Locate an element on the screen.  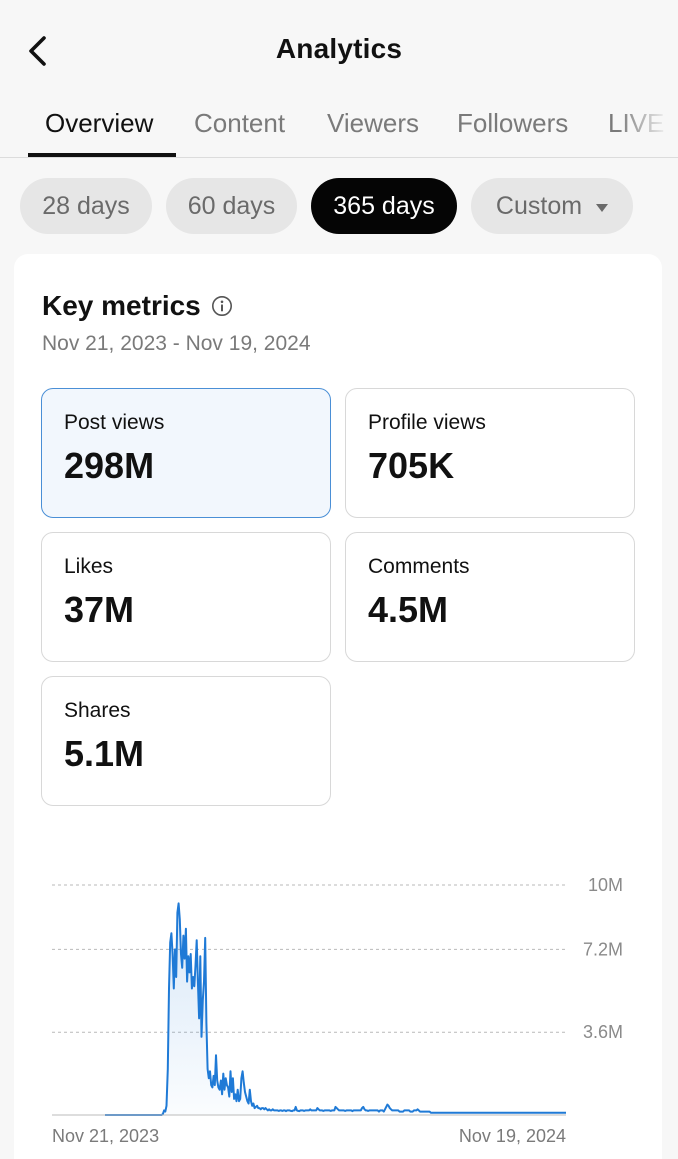
date-range-label: Nov 21, 2023 - Nov 19, 2024 is located at coordinates (176, 343).